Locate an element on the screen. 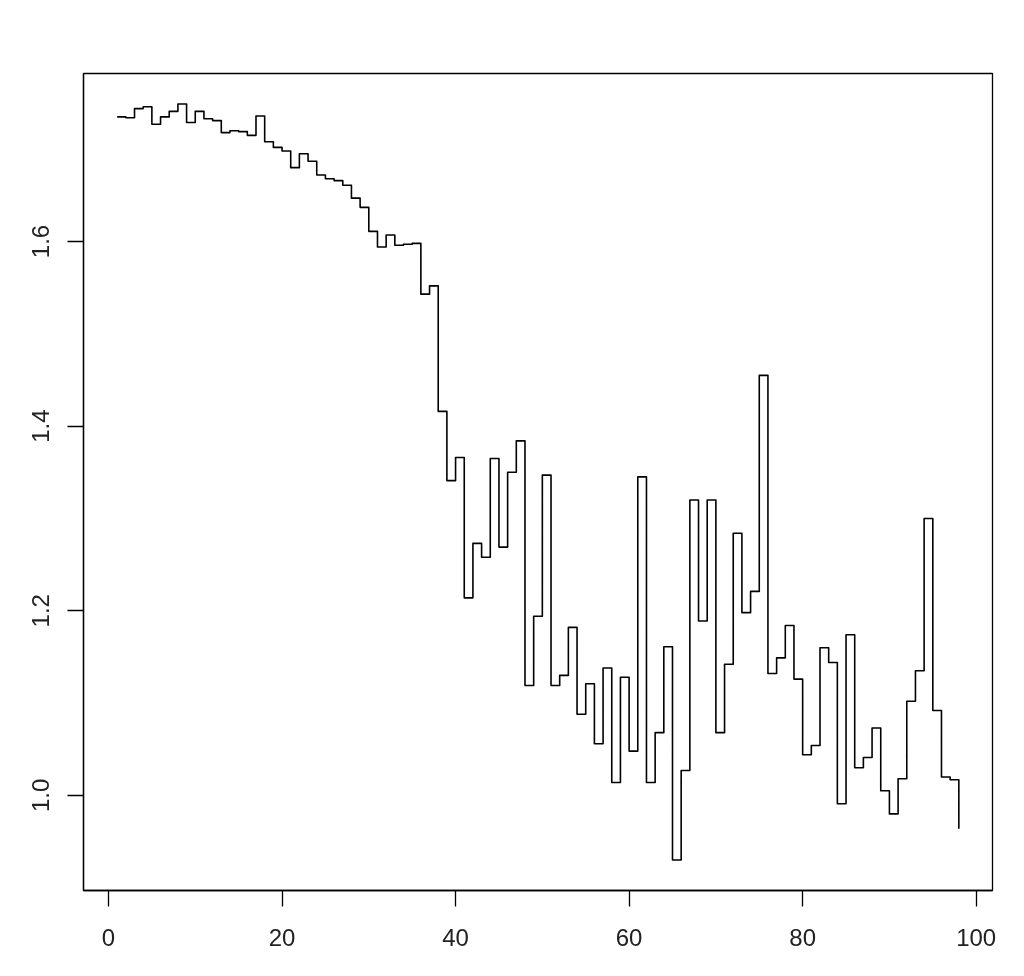 This screenshot has height=976, width=1024. y-tick-label: 1.4 is located at coordinates (41, 426).